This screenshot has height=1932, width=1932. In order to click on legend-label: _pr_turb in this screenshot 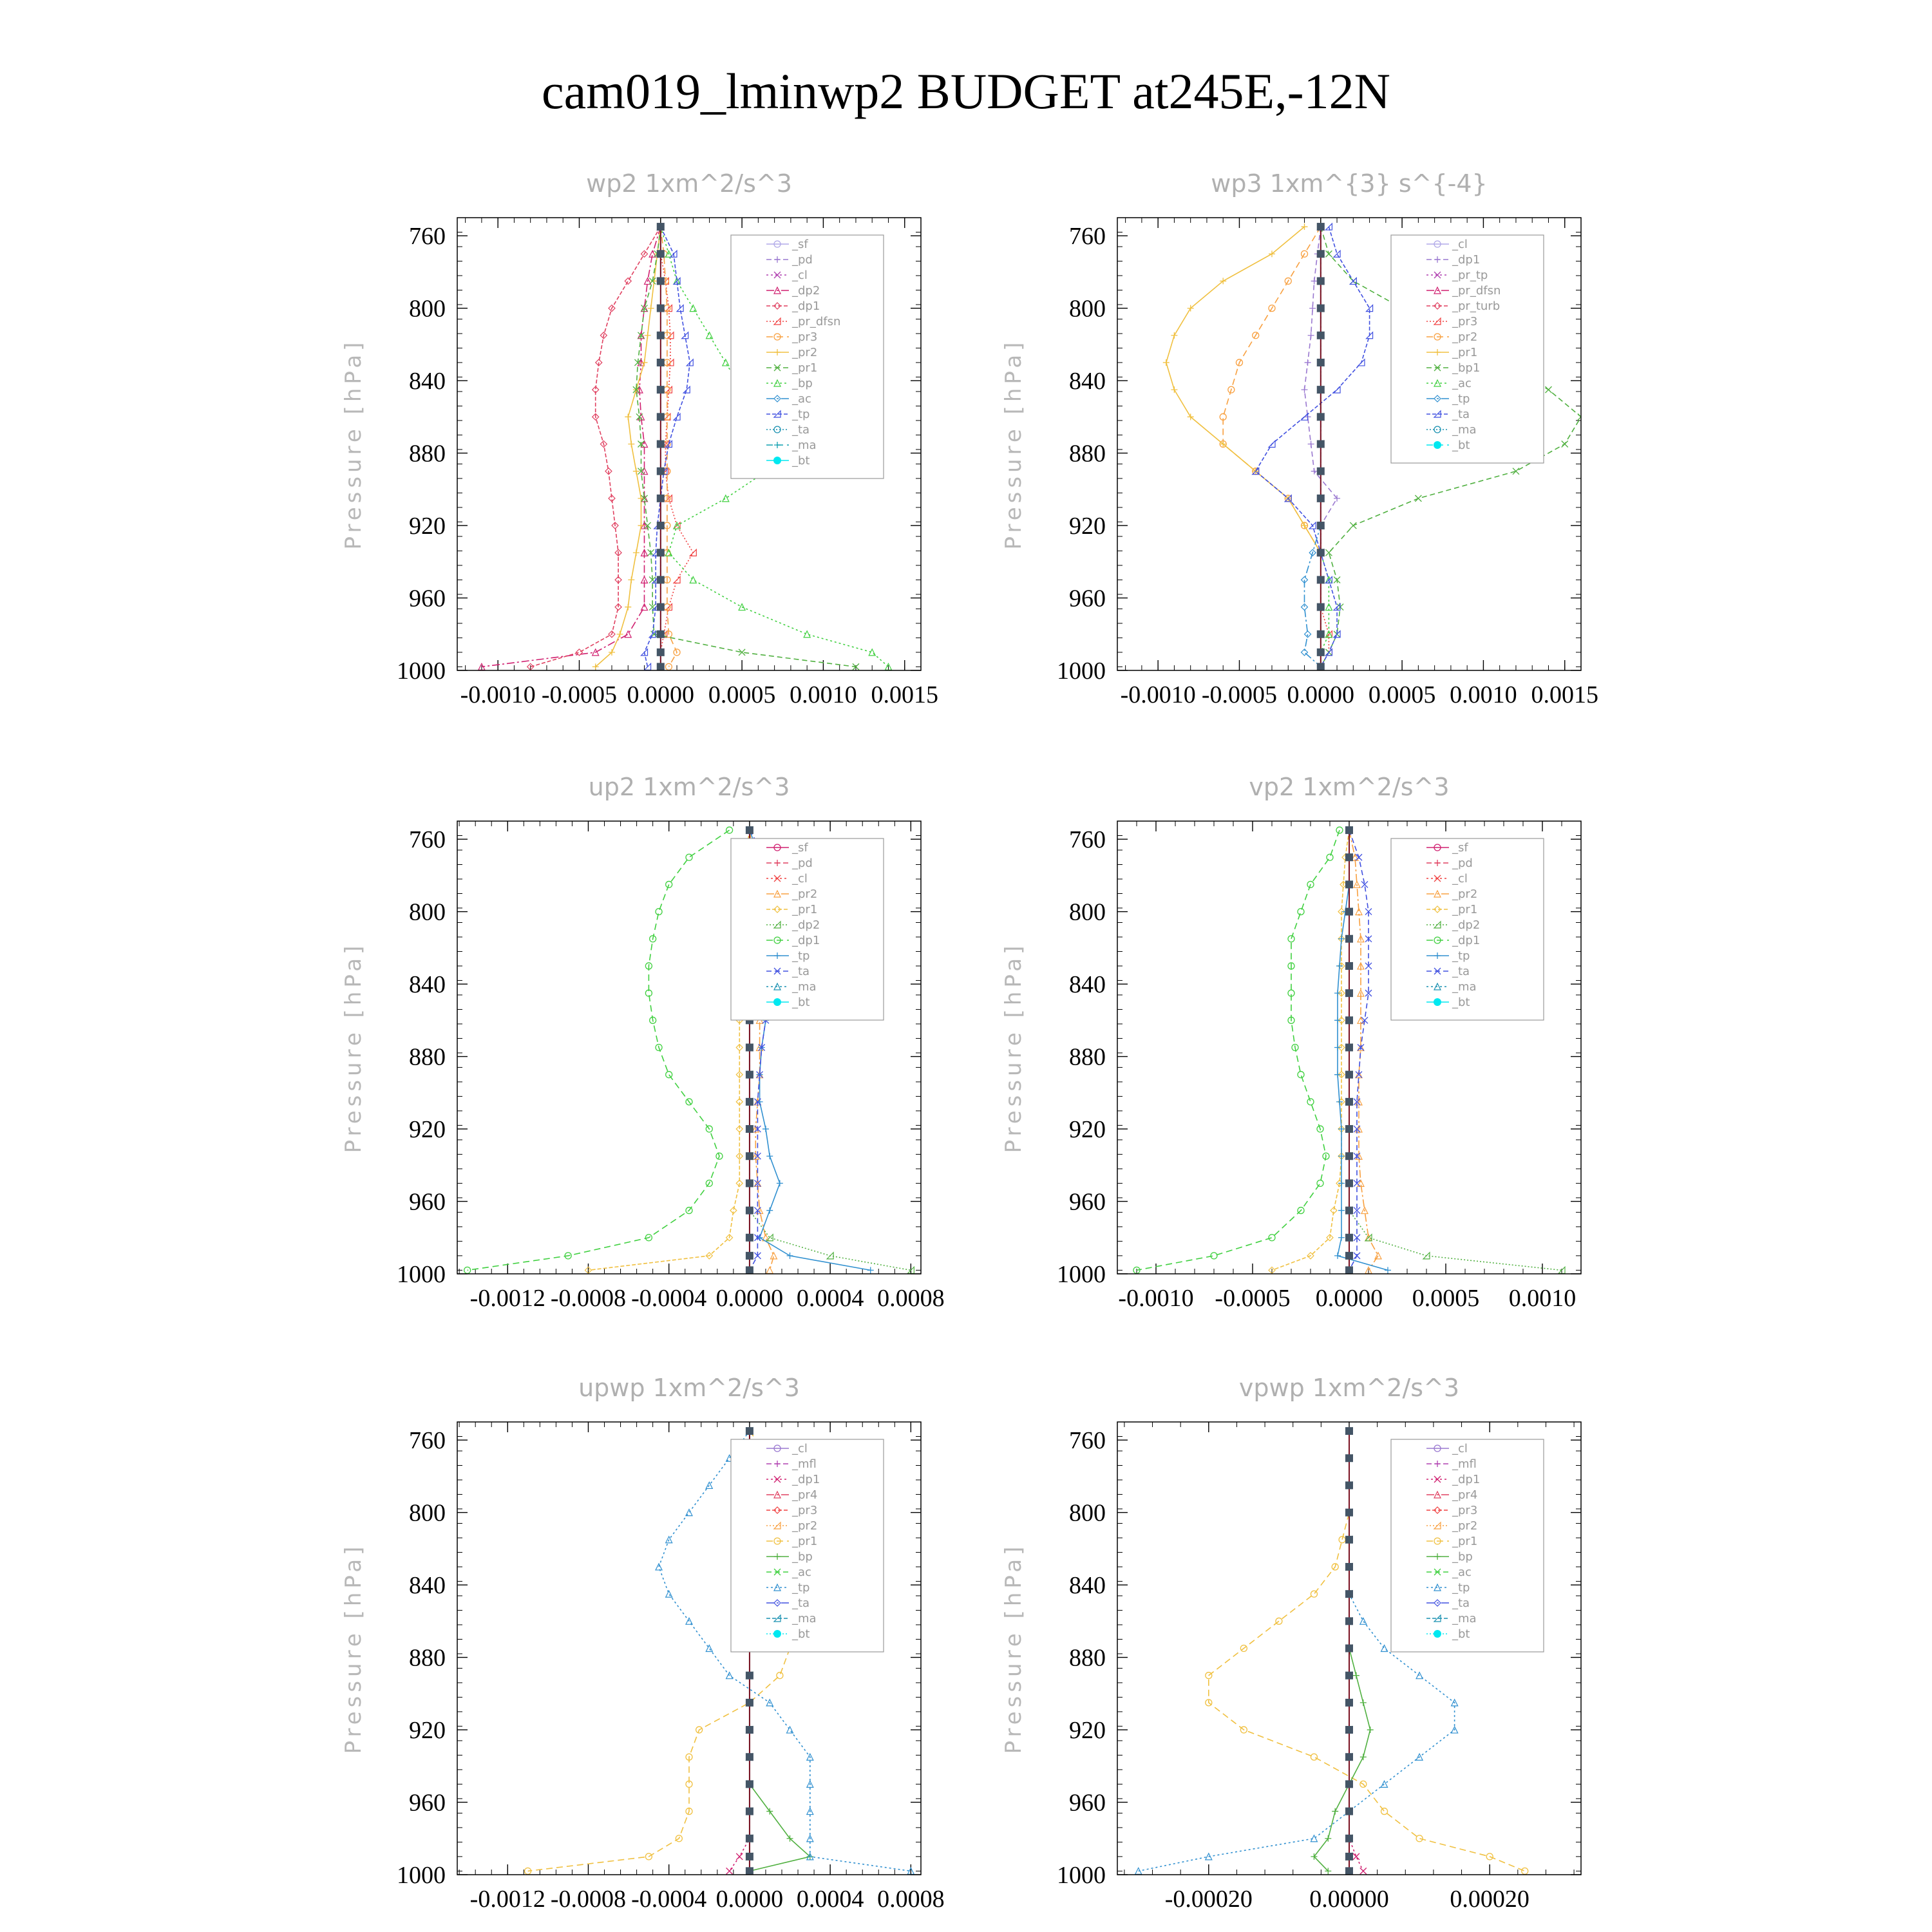, I will do `click(1476, 306)`.